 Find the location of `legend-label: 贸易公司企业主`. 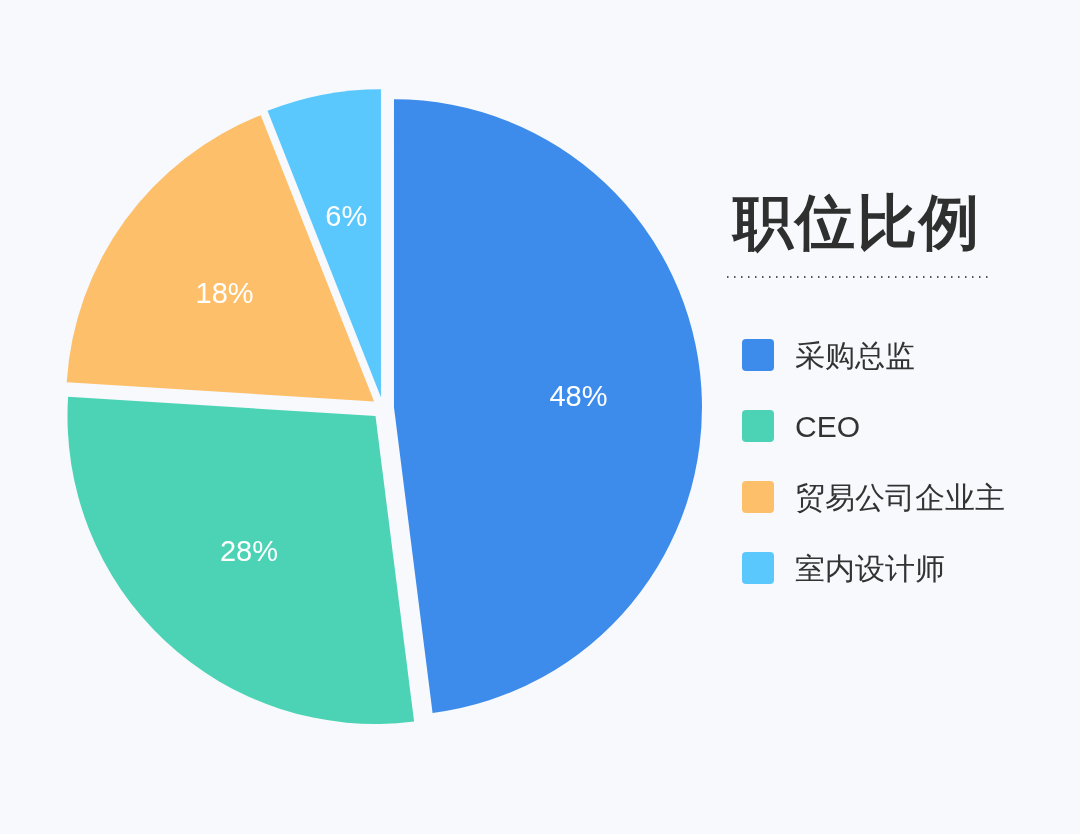

legend-label: 贸易公司企业主 is located at coordinates (900, 497).